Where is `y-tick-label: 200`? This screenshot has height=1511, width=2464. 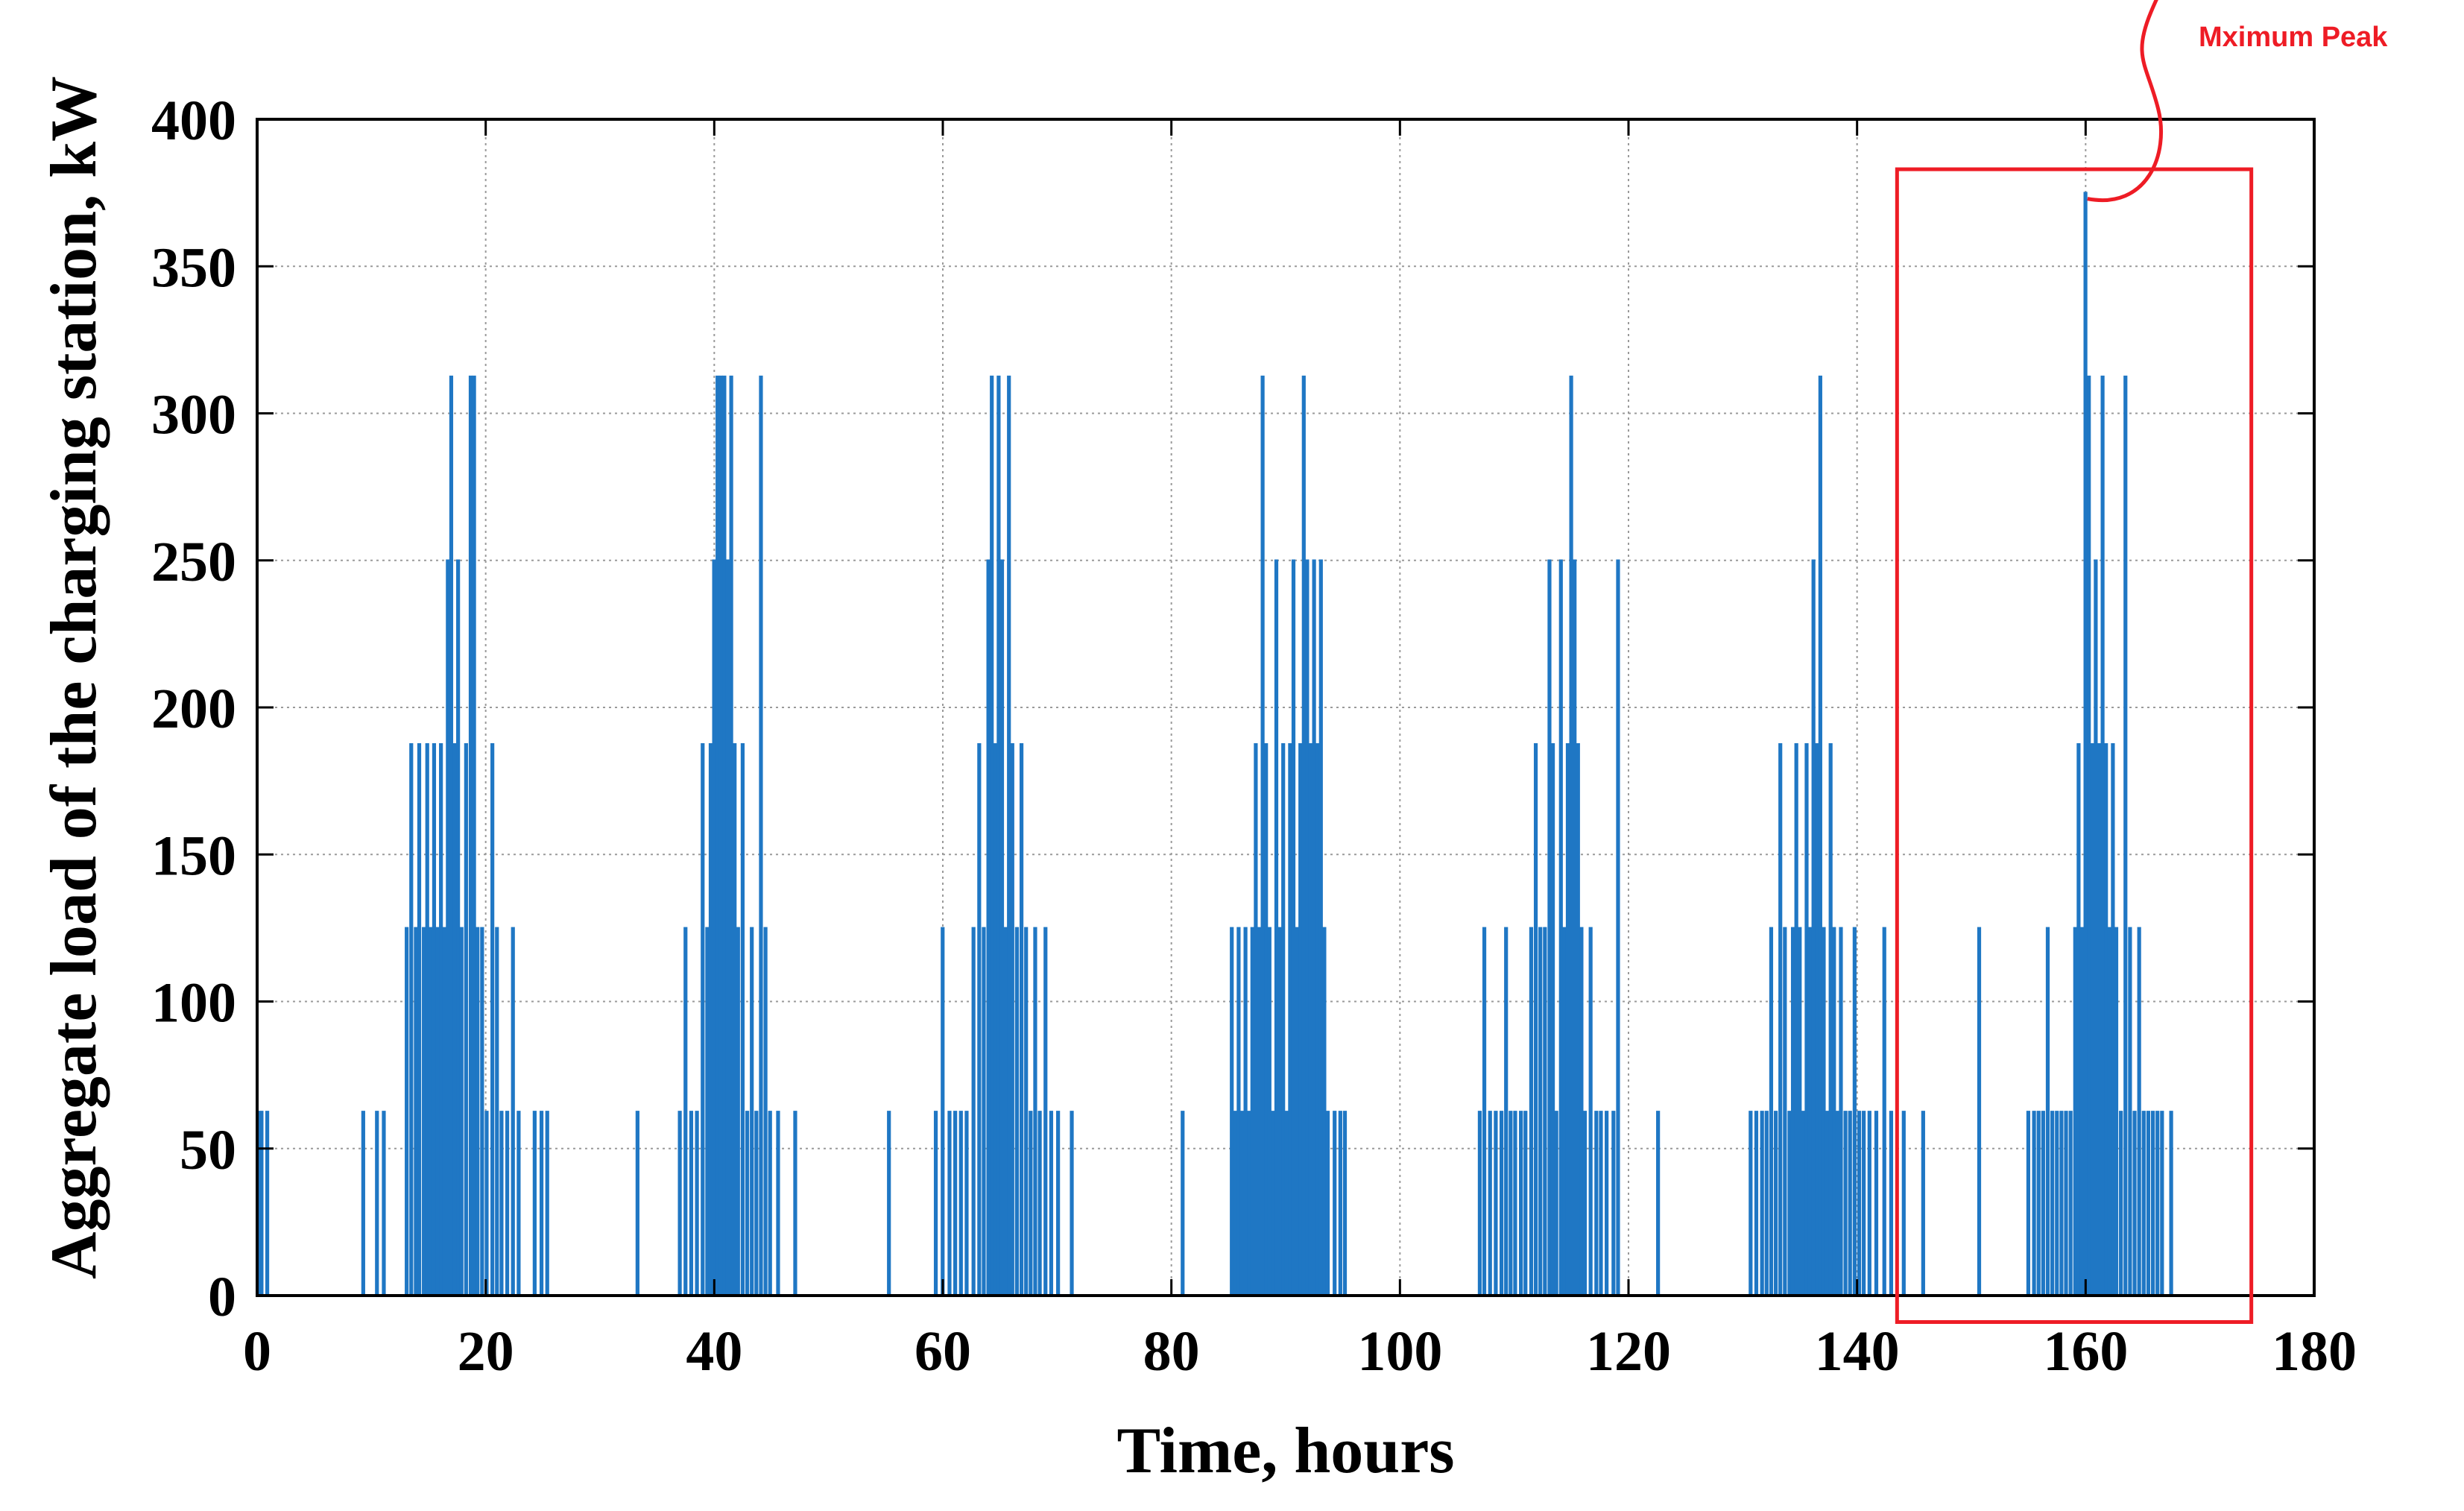 y-tick-label: 200 is located at coordinates (193, 709).